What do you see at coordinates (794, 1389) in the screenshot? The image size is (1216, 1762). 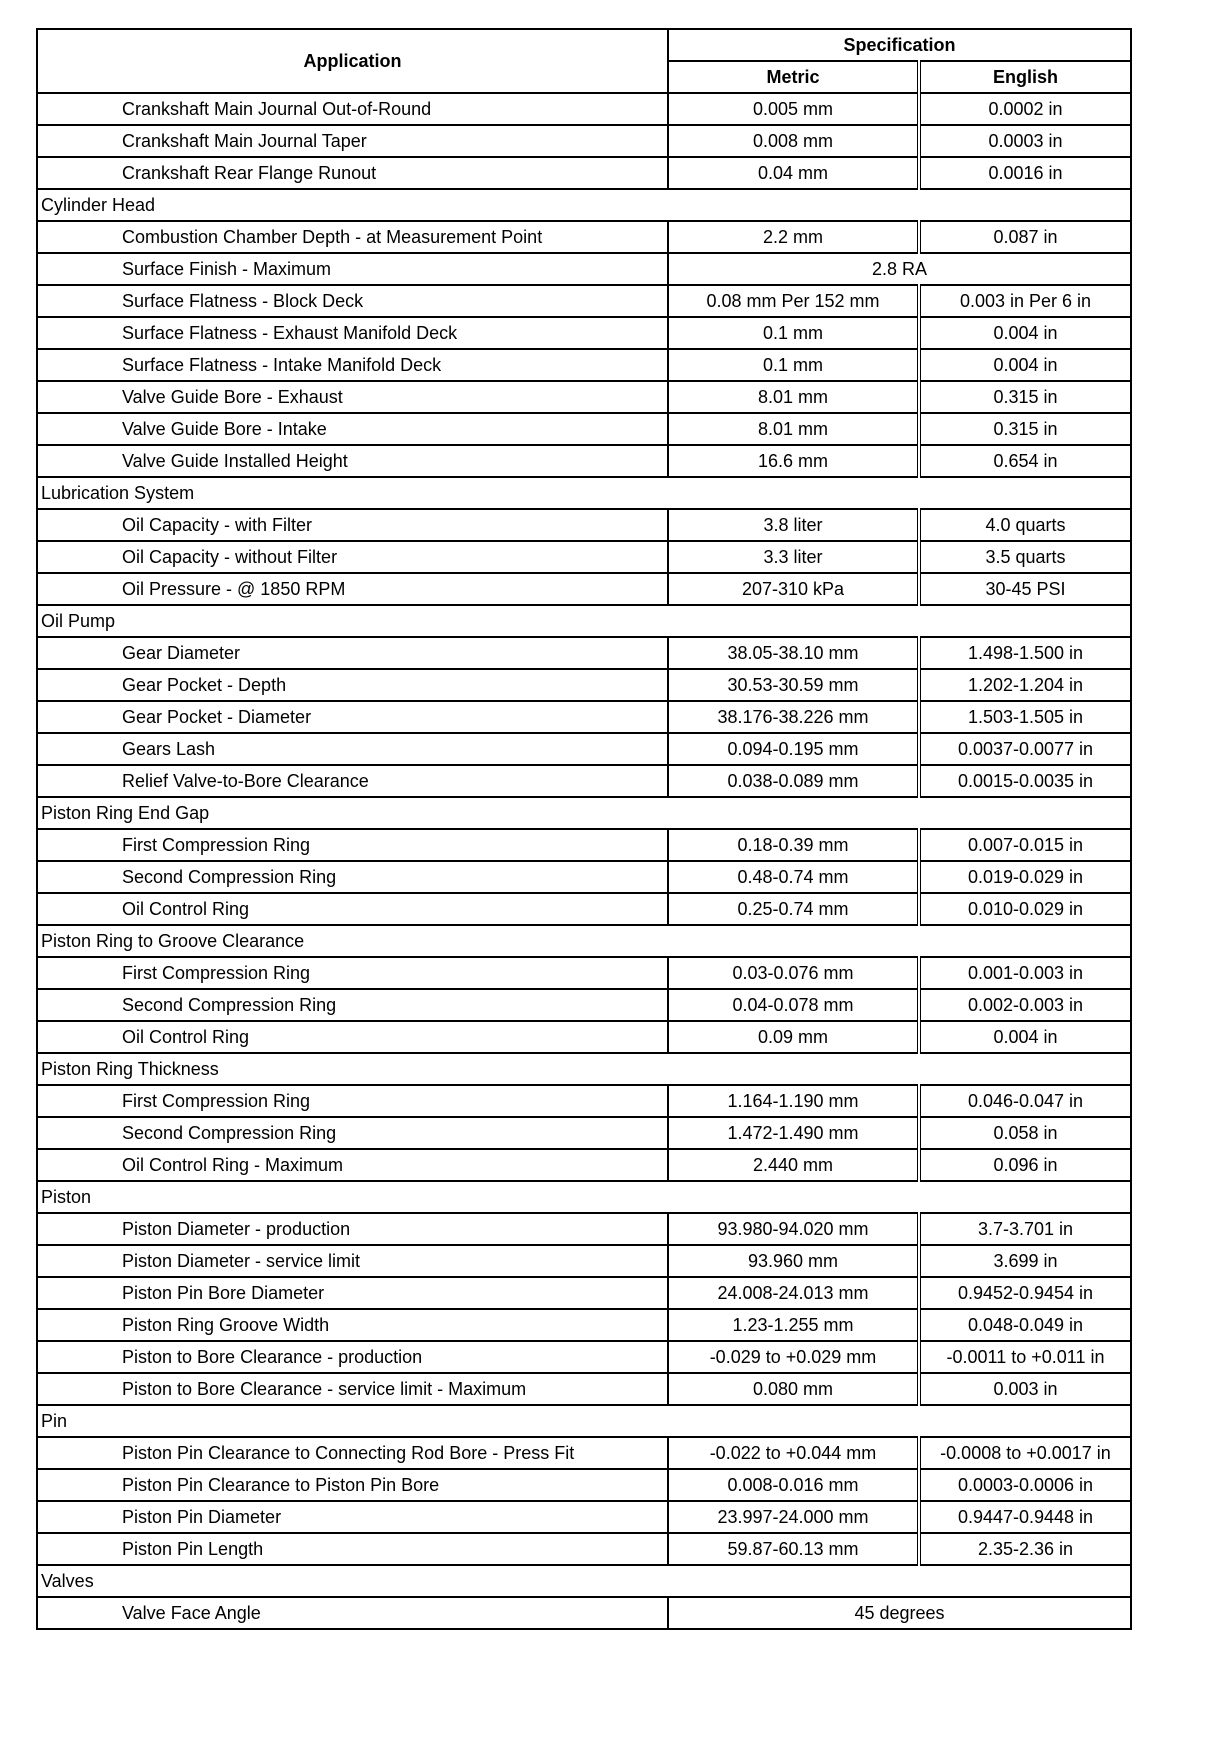 I see `metric-cell: 0.080 mm` at bounding box center [794, 1389].